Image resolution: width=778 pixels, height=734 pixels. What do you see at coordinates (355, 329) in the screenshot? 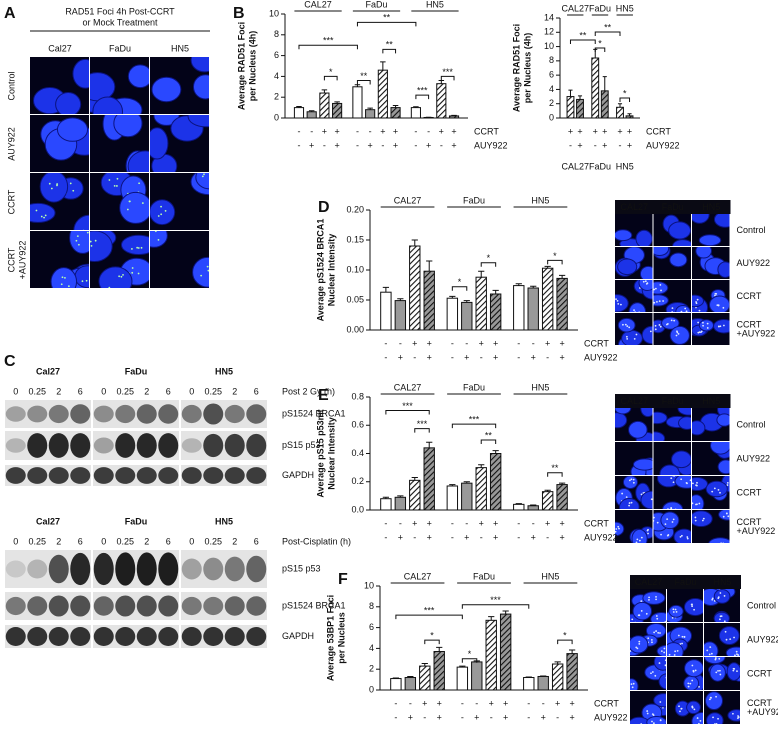
I see `y-tick-label: 0.00` at bounding box center [355, 329].